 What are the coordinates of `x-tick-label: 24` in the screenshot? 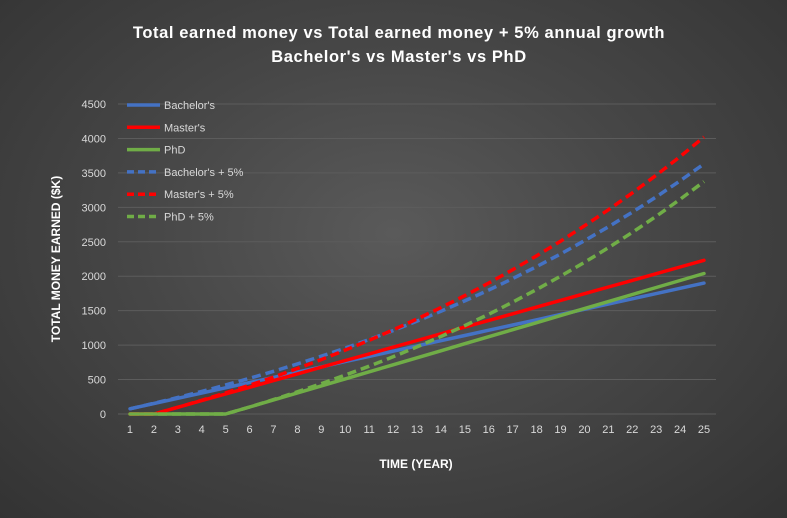 It's located at (680, 430).